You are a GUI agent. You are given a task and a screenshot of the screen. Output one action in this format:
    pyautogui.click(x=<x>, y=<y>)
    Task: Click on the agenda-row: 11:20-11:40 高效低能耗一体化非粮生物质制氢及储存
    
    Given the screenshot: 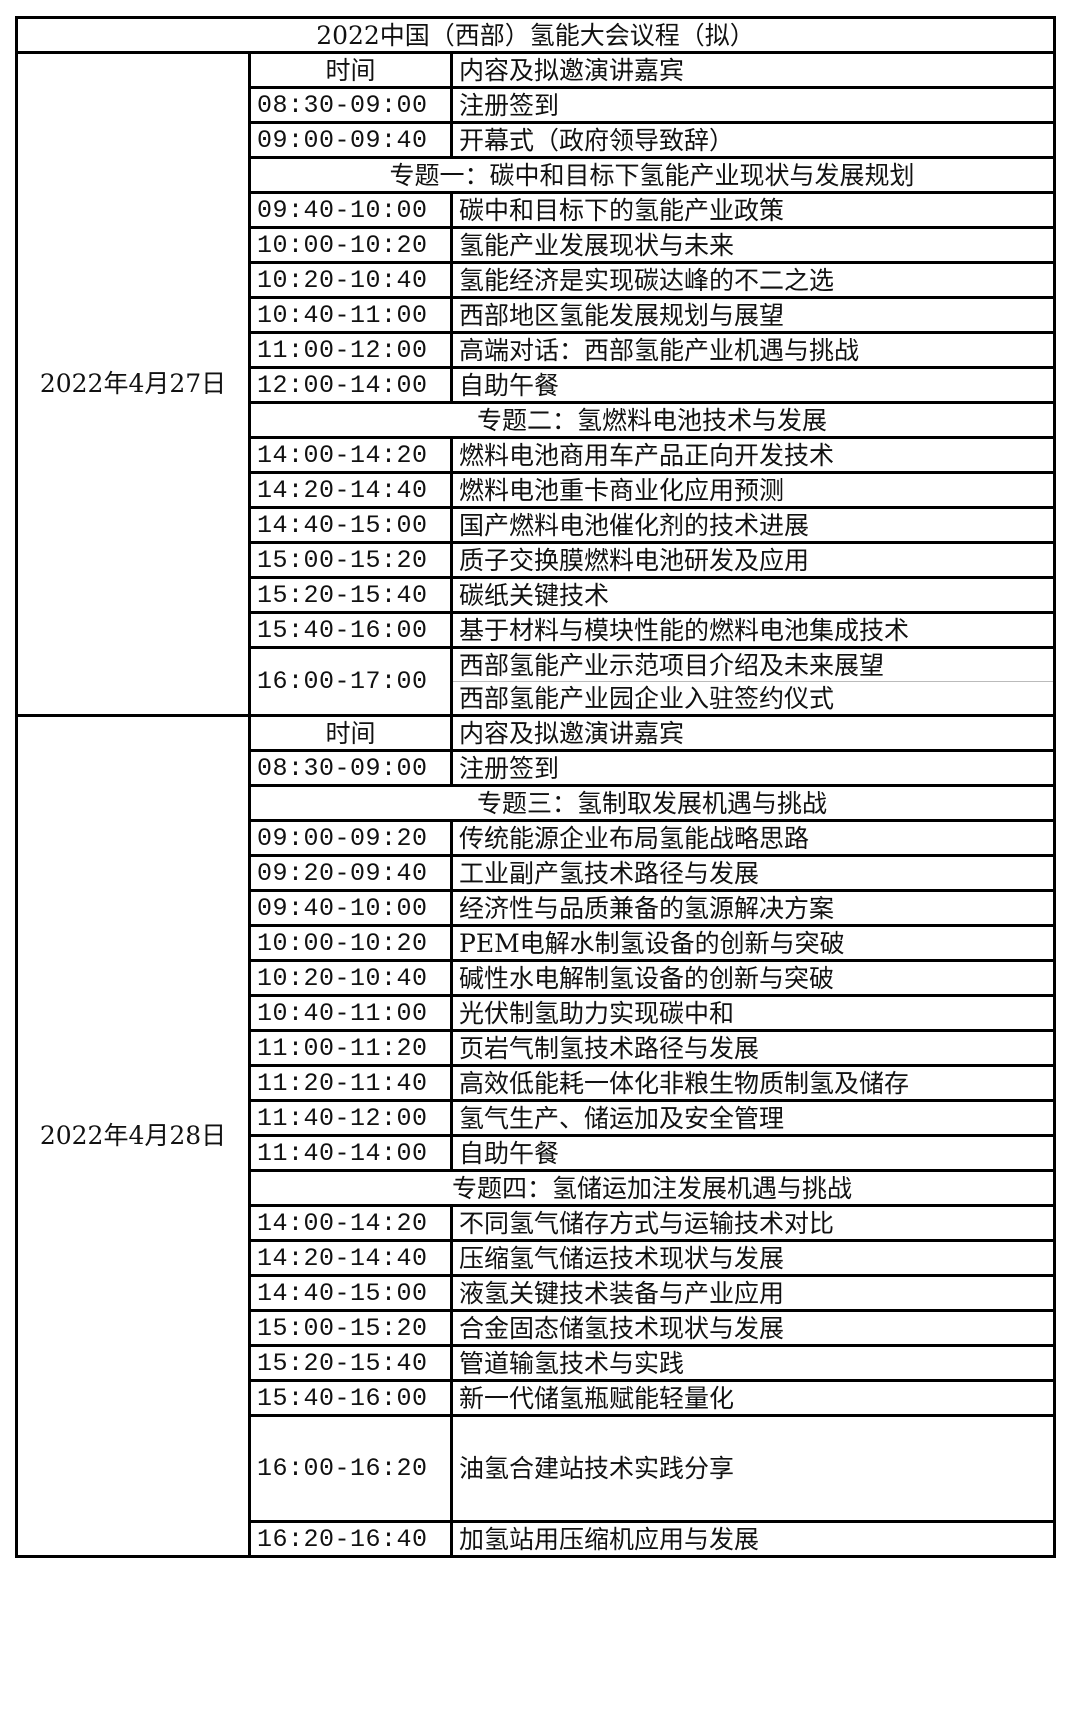 What is the action you would take?
    pyautogui.click(x=536, y=1083)
    